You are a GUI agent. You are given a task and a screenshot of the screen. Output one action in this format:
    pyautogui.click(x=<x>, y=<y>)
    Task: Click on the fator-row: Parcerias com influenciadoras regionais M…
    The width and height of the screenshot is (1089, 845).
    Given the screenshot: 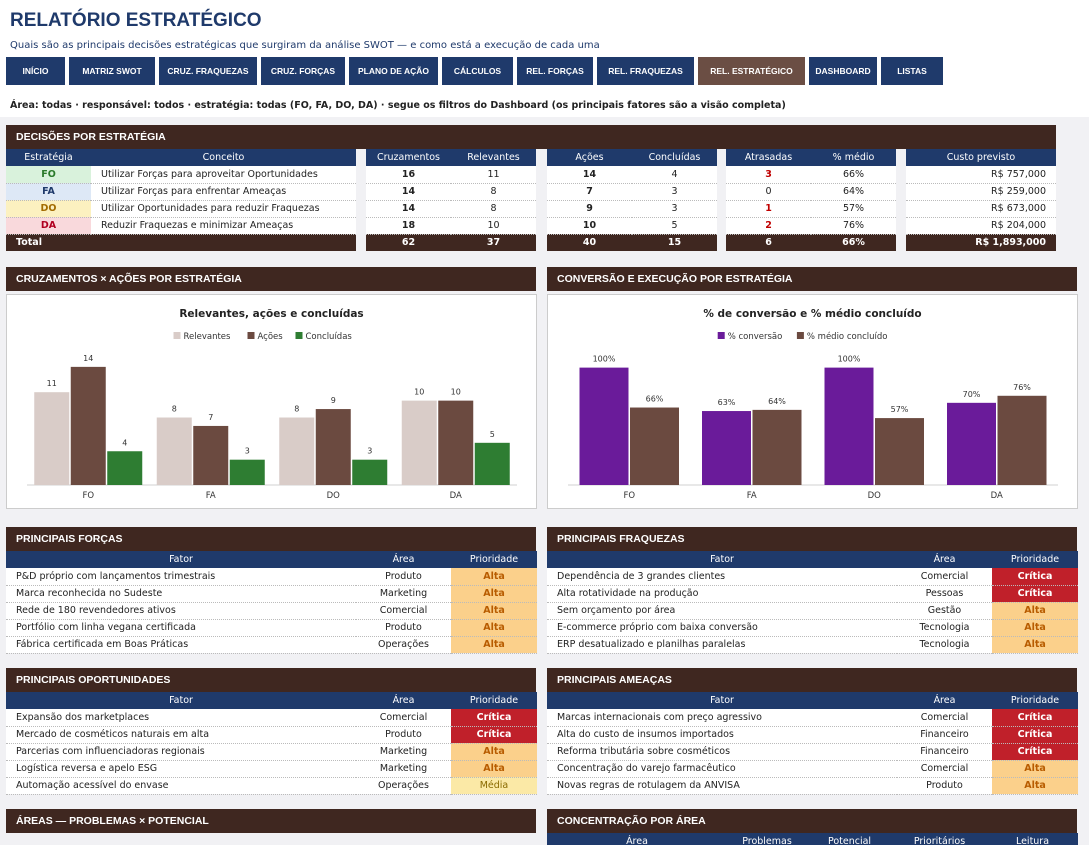 What is the action you would take?
    pyautogui.click(x=271, y=752)
    